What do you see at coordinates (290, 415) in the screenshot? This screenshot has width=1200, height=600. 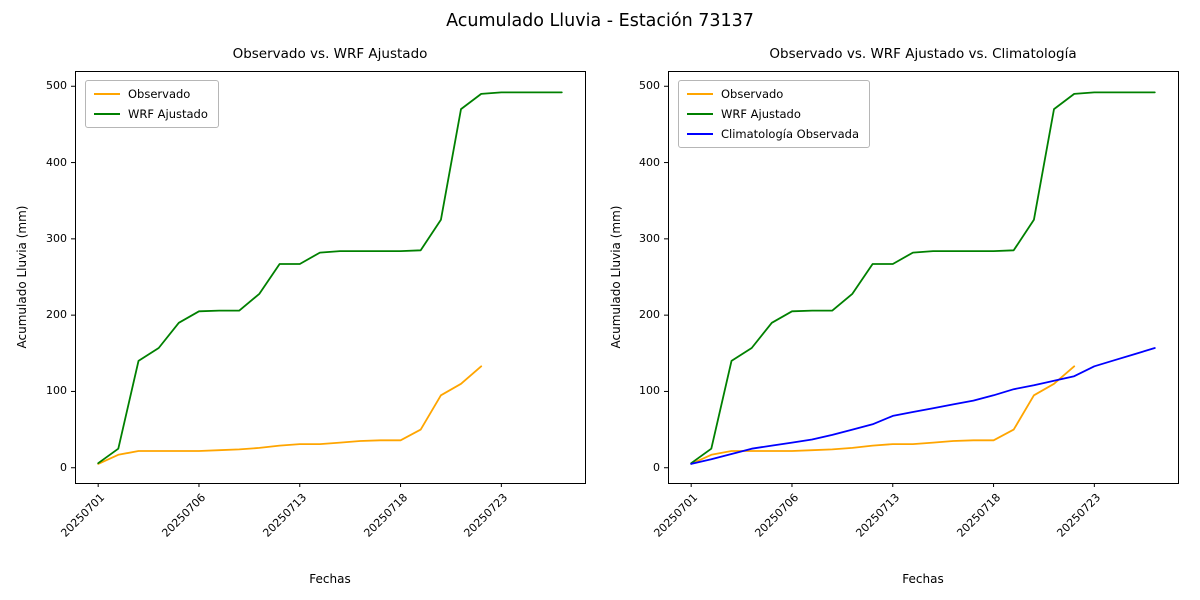 I see `left-series-line-observado` at bounding box center [290, 415].